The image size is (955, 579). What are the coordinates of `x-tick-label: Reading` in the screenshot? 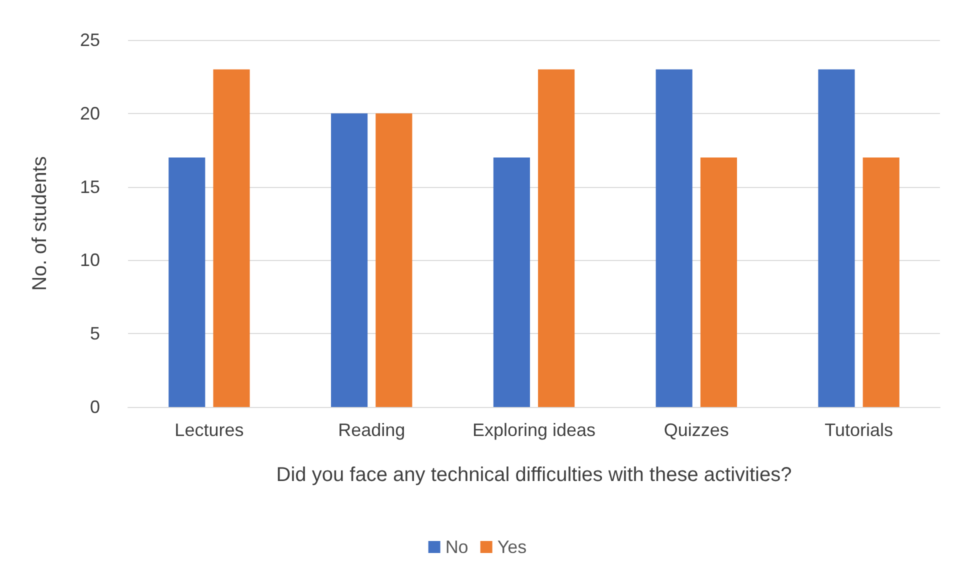 It's located at (372, 430).